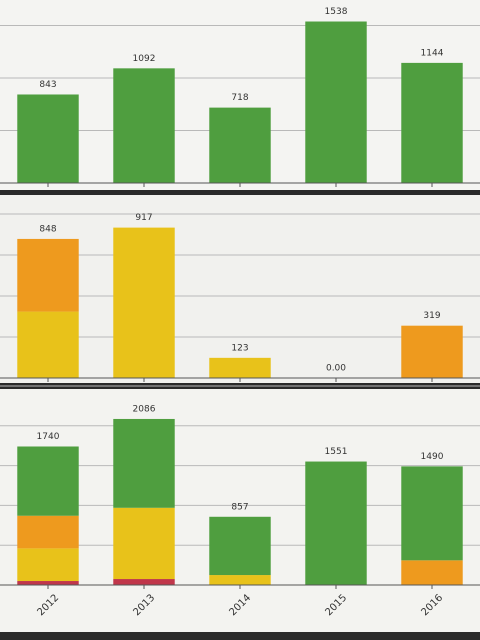 The width and height of the screenshot is (480, 640). Describe the element at coordinates (143, 218) in the screenshot. I see `total-label: 917` at that location.